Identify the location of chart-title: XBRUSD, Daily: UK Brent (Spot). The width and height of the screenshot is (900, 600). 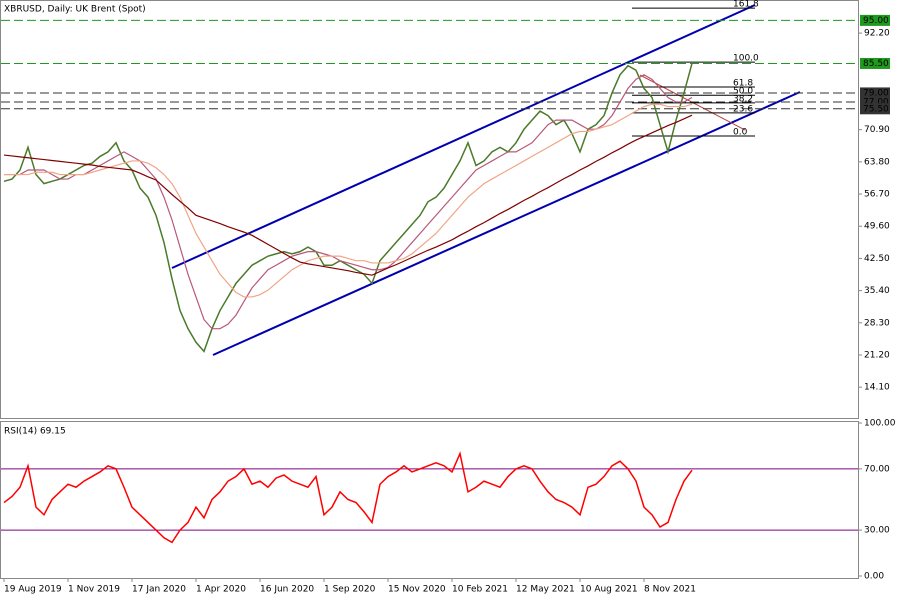
(75, 10).